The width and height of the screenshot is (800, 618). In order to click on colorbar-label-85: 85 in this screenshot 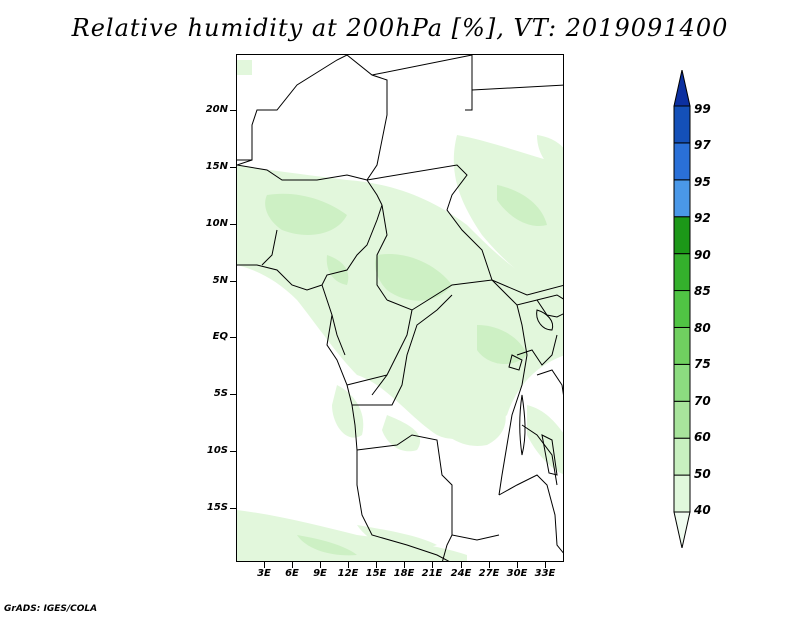, I will do `click(702, 291)`.